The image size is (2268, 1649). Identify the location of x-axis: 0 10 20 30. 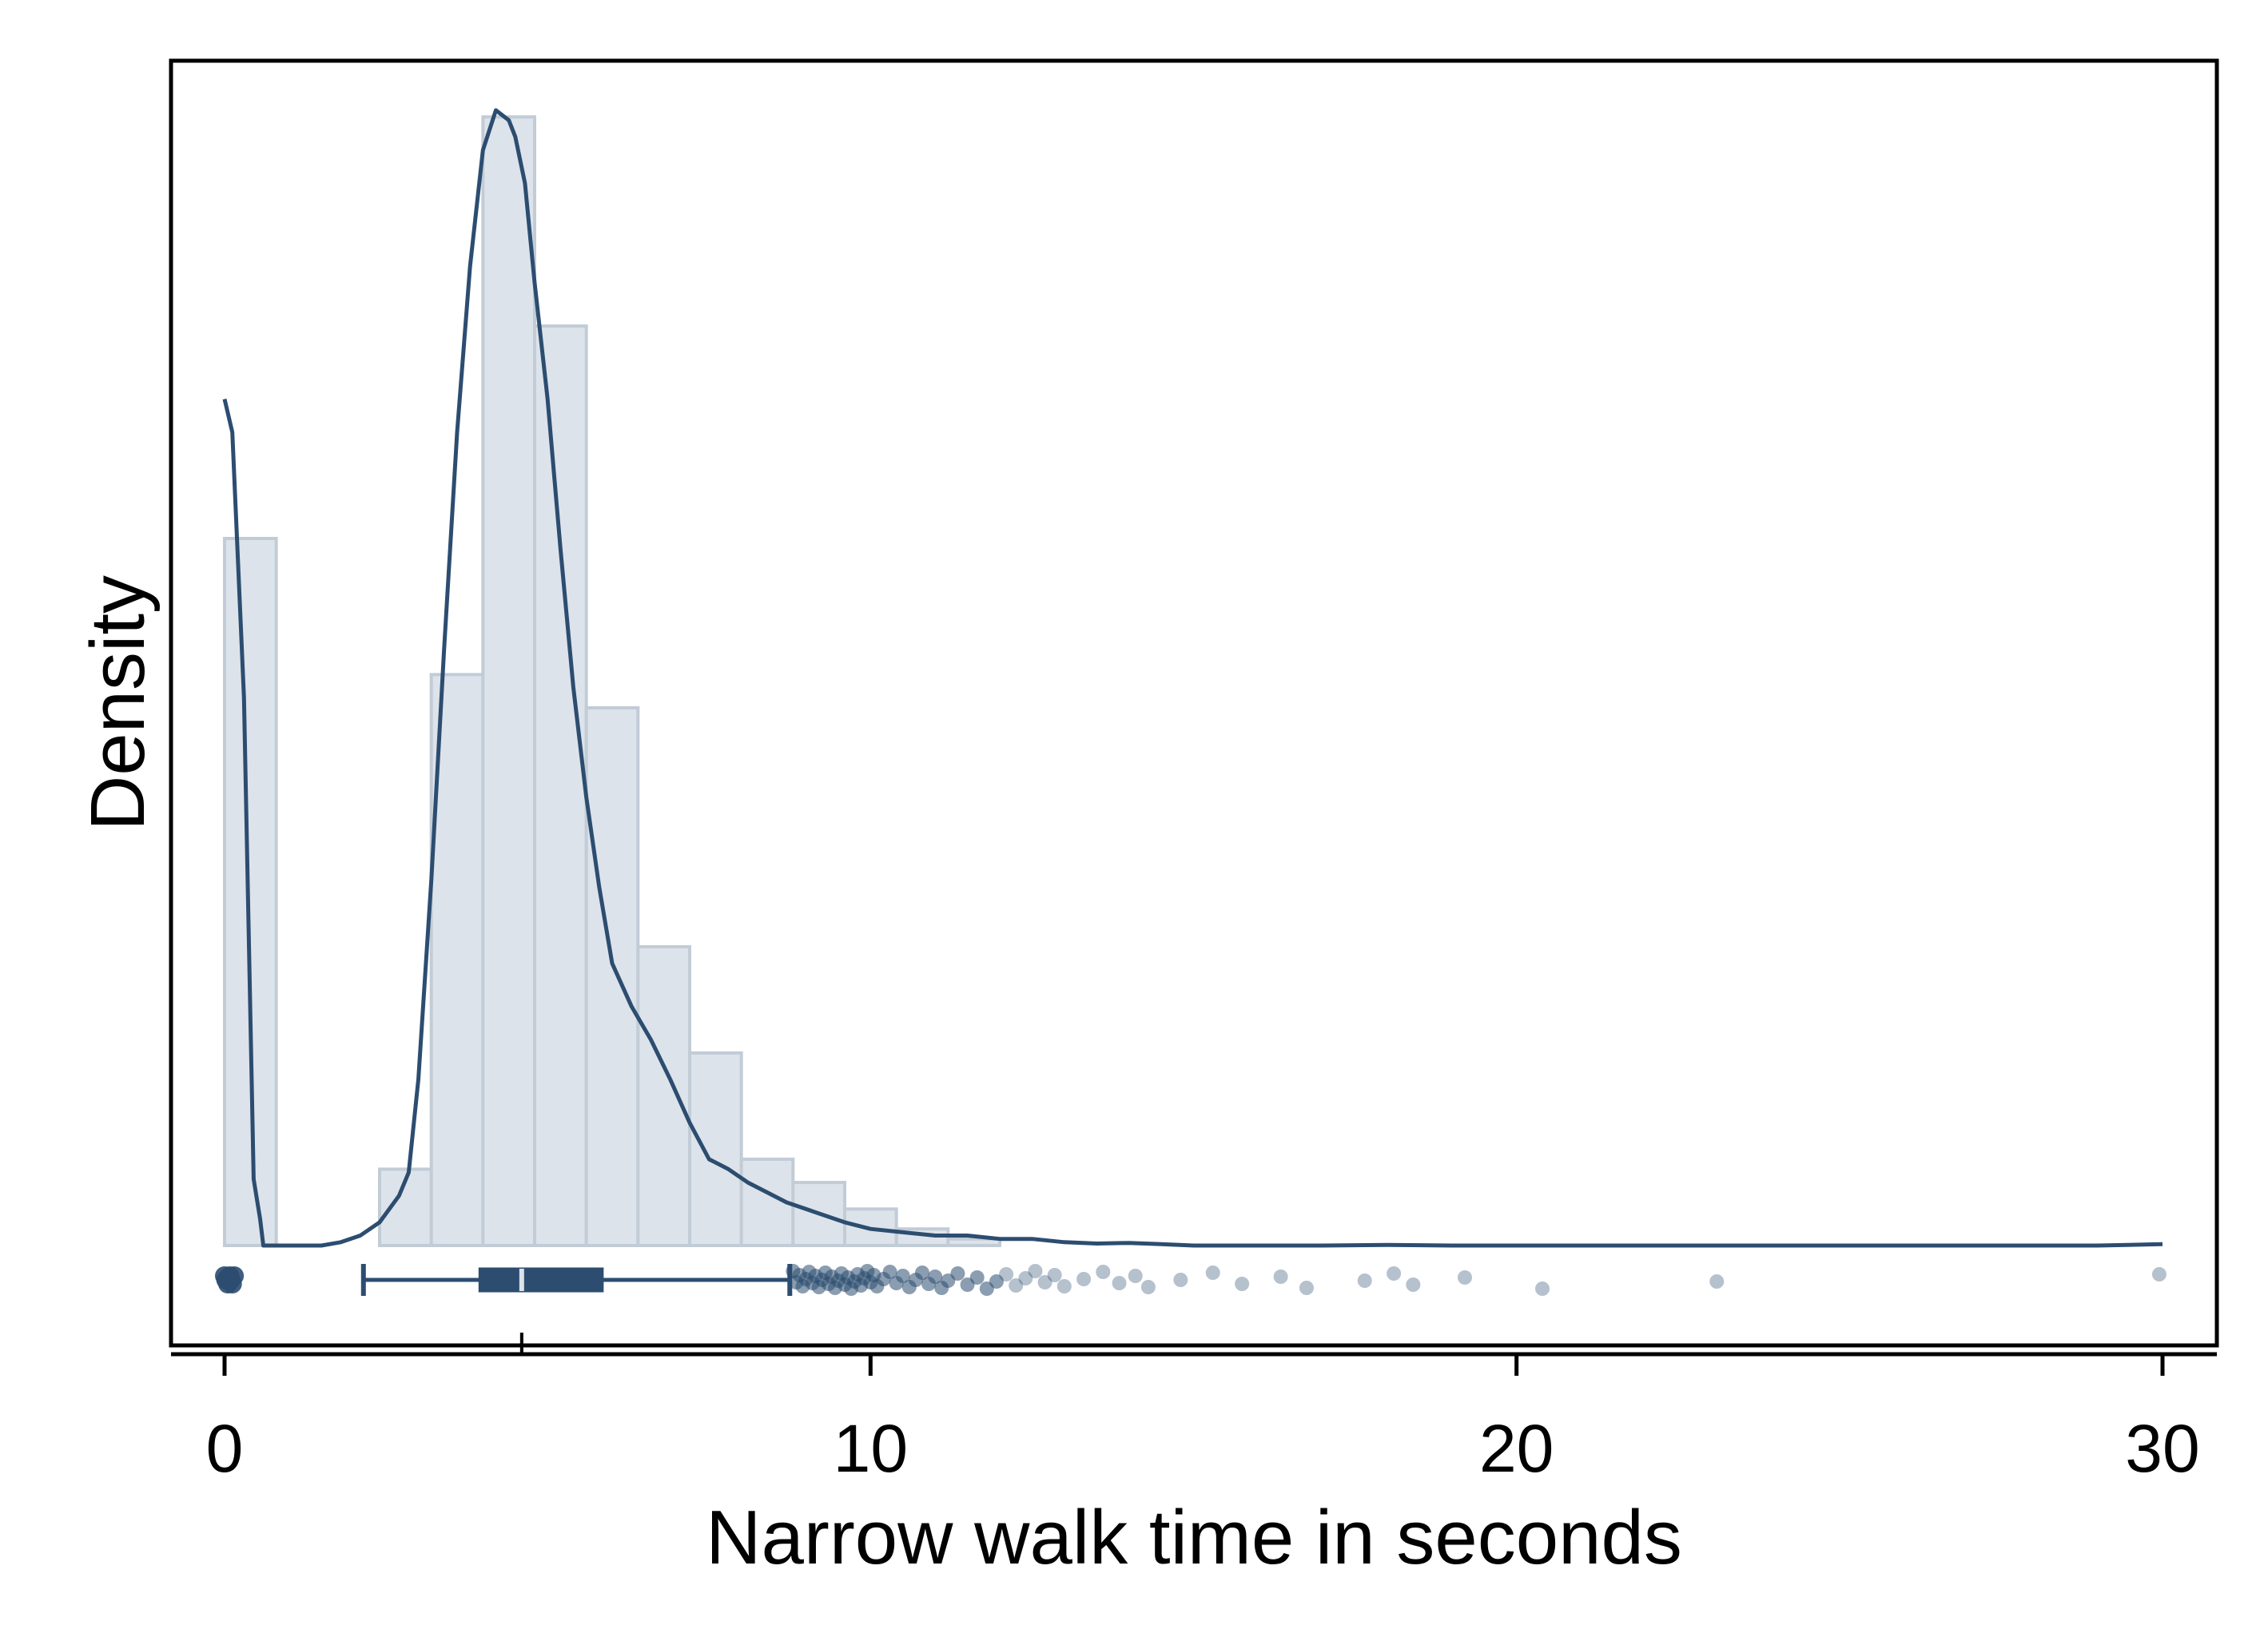
(1194, 1409).